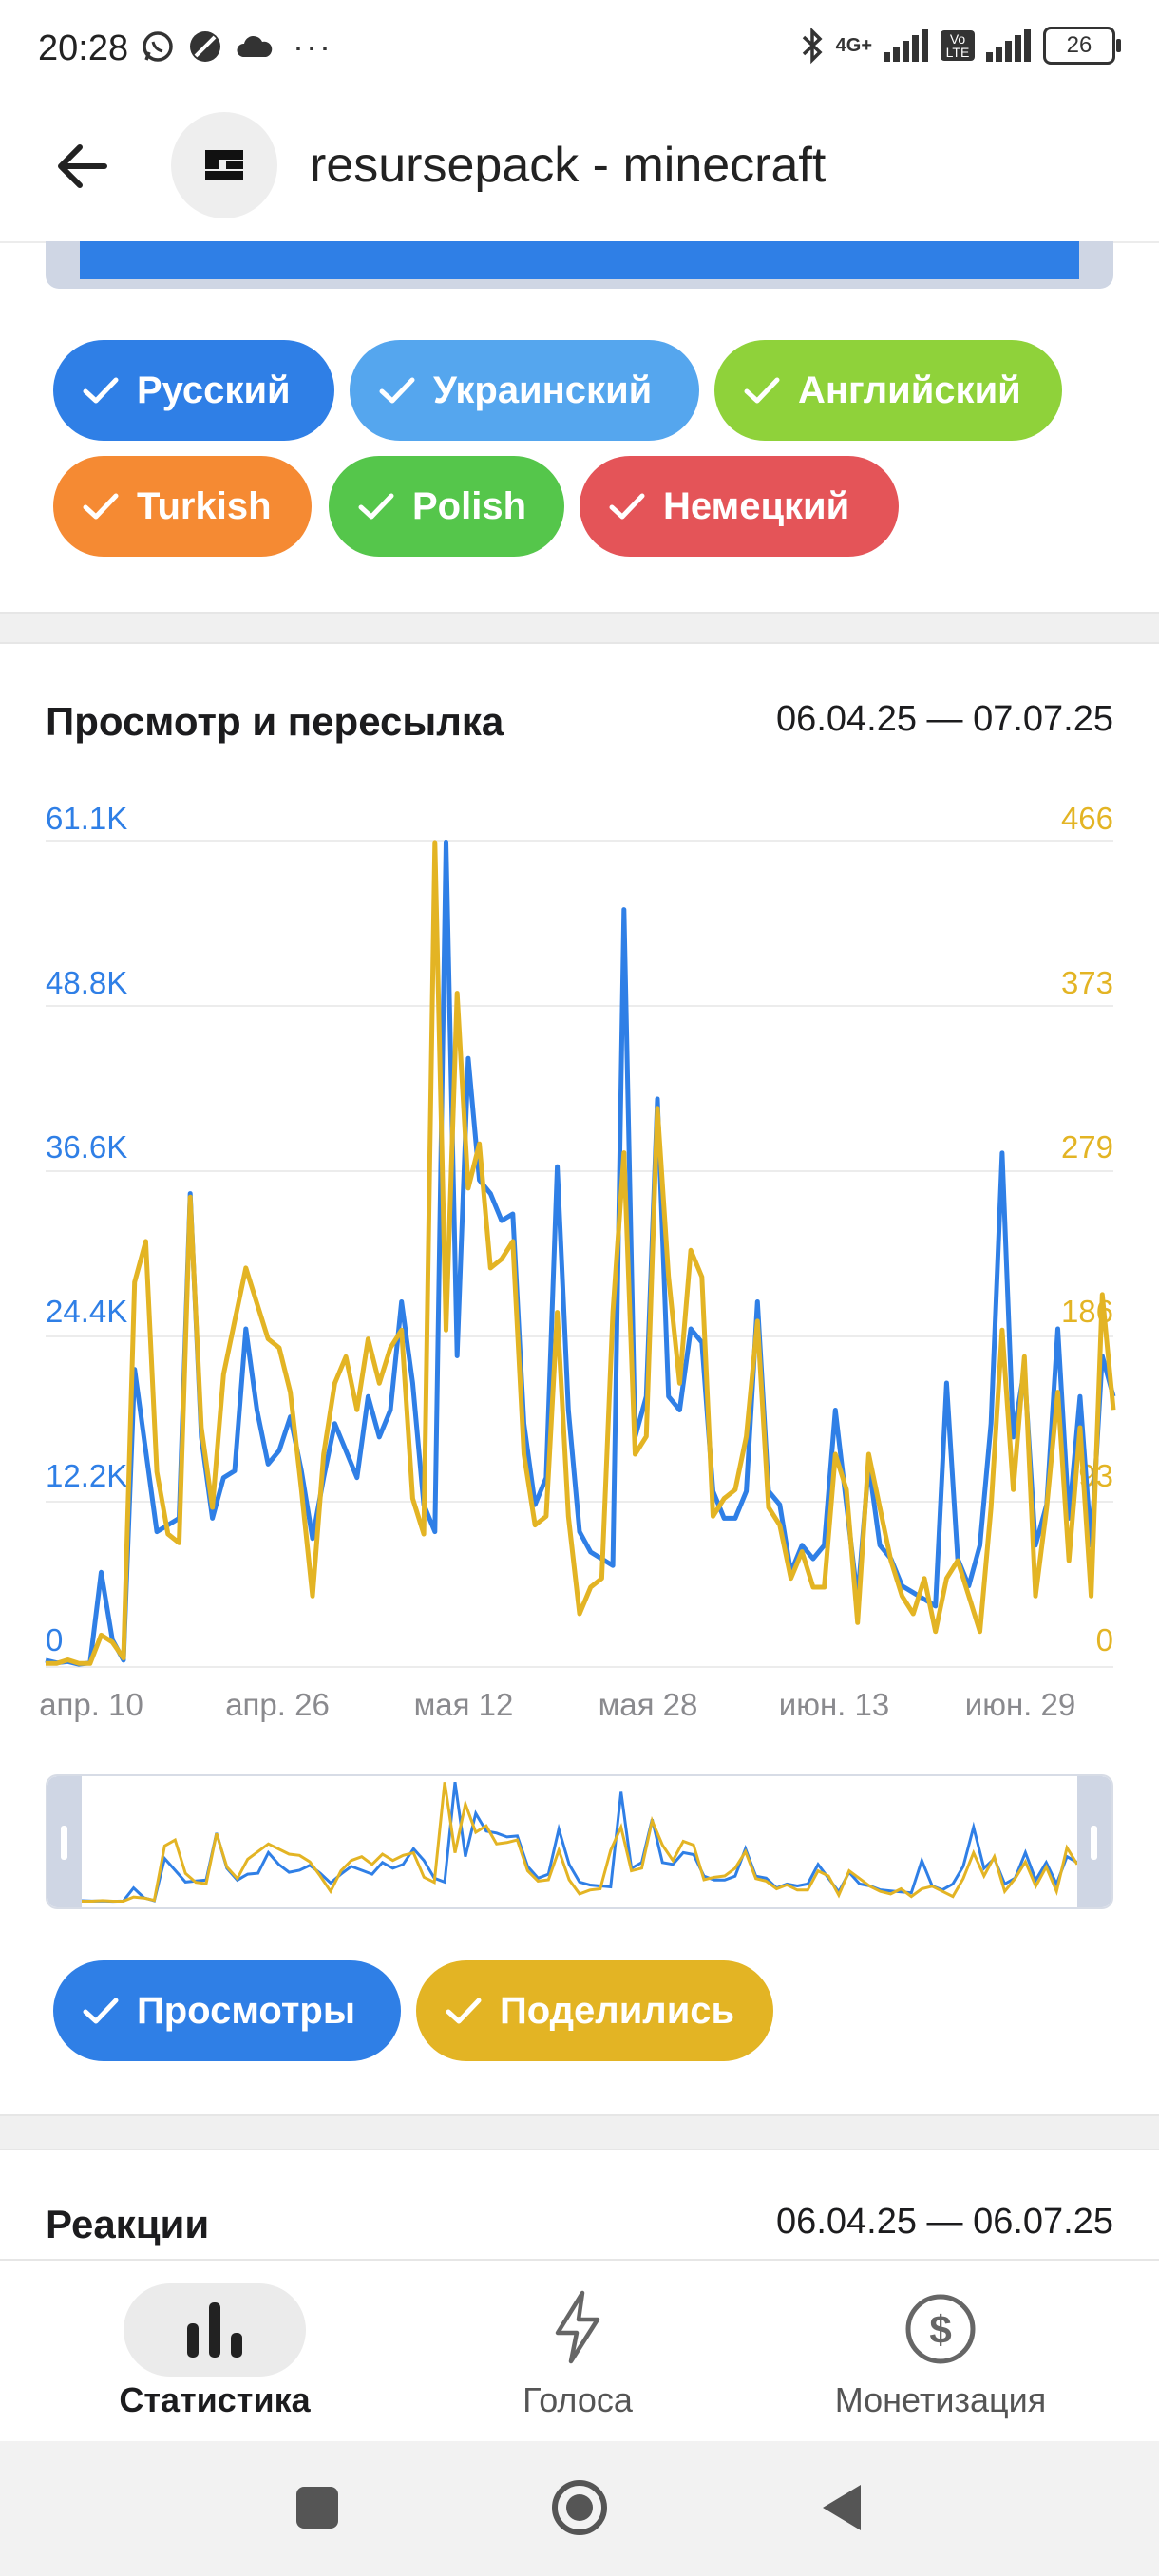  What do you see at coordinates (812, 46) in the screenshot?
I see `bluetooth-icon` at bounding box center [812, 46].